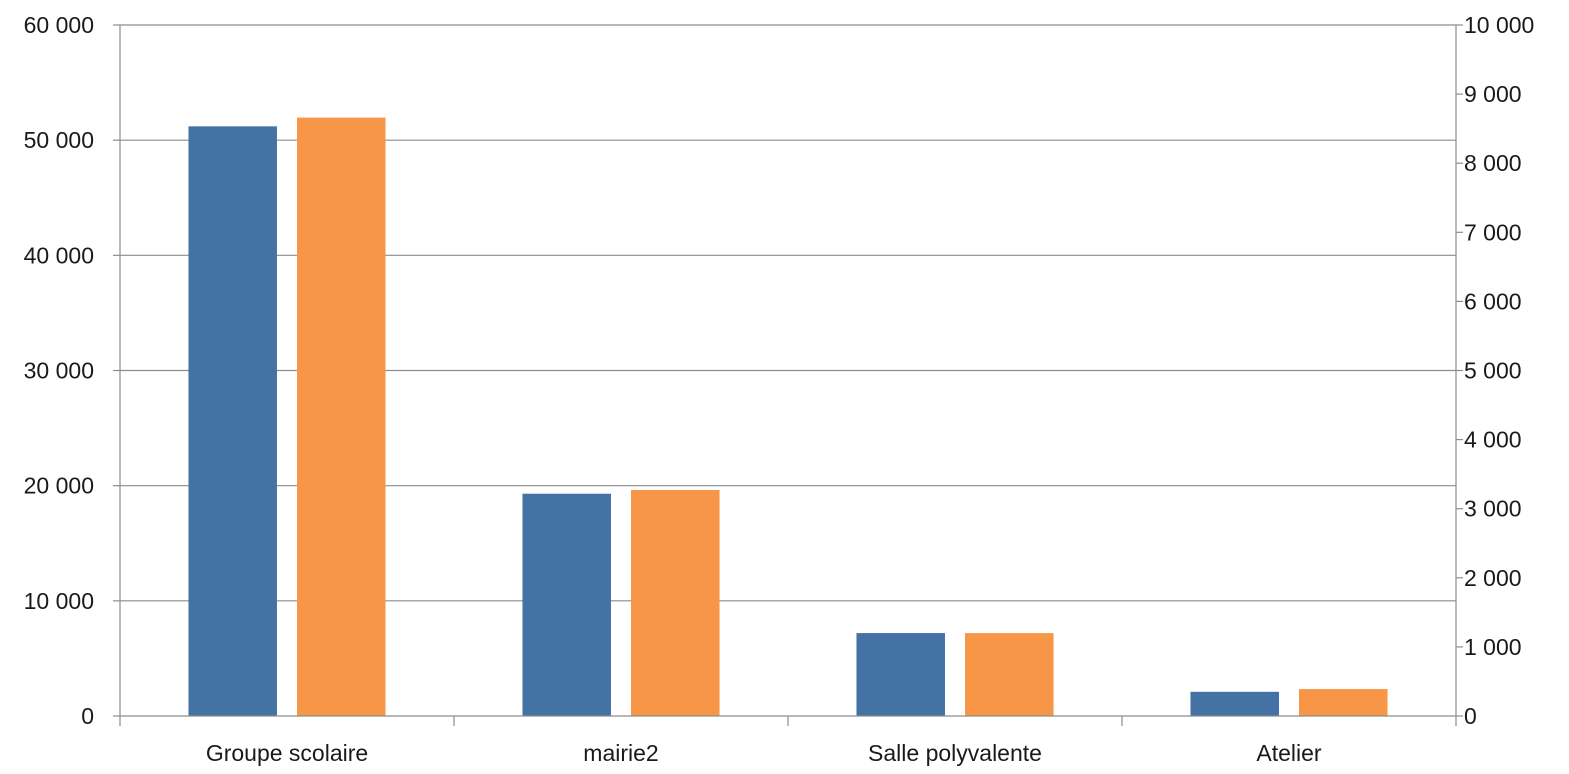 Image resolution: width=1569 pixels, height=774 pixels. Describe the element at coordinates (87, 716) in the screenshot. I see `y-tick-label: 0` at that location.